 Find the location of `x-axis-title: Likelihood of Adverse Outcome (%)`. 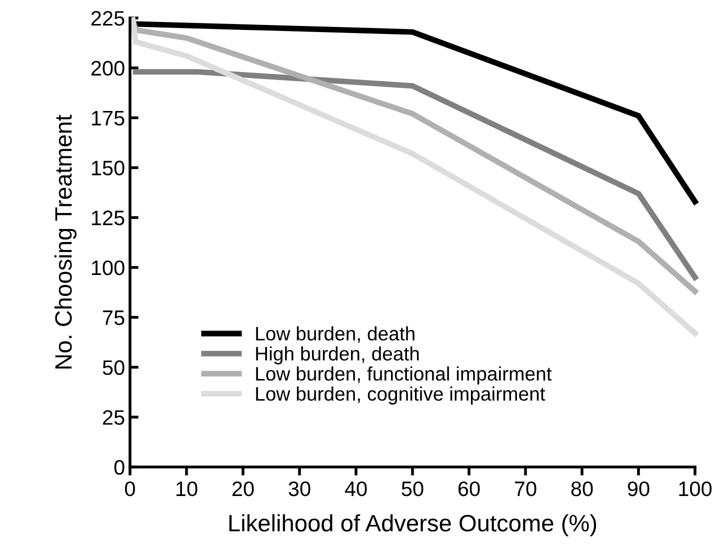

x-axis-title: Likelihood of Adverse Outcome (%) is located at coordinates (412, 525).